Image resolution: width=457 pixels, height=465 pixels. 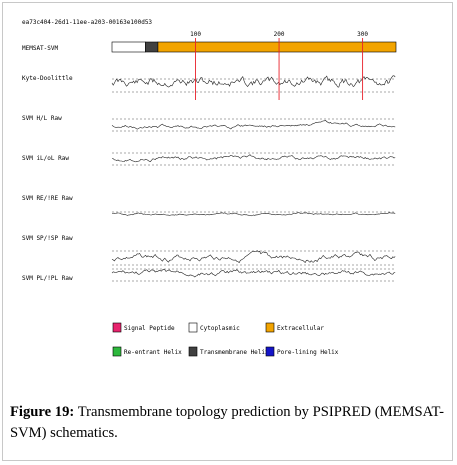 What do you see at coordinates (42, 412) in the screenshot?
I see `caption-label: Figure 19:` at bounding box center [42, 412].